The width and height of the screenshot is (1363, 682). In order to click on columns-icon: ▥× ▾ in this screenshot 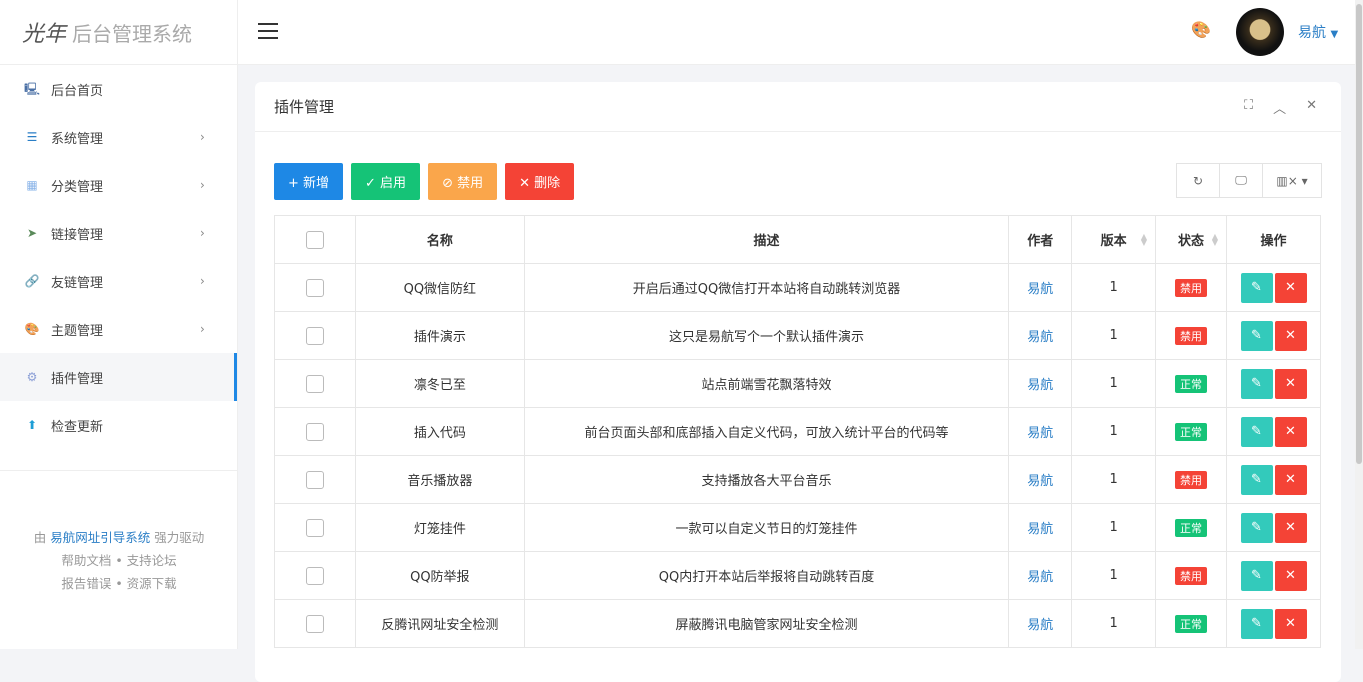, I will do `click(1292, 180)`.